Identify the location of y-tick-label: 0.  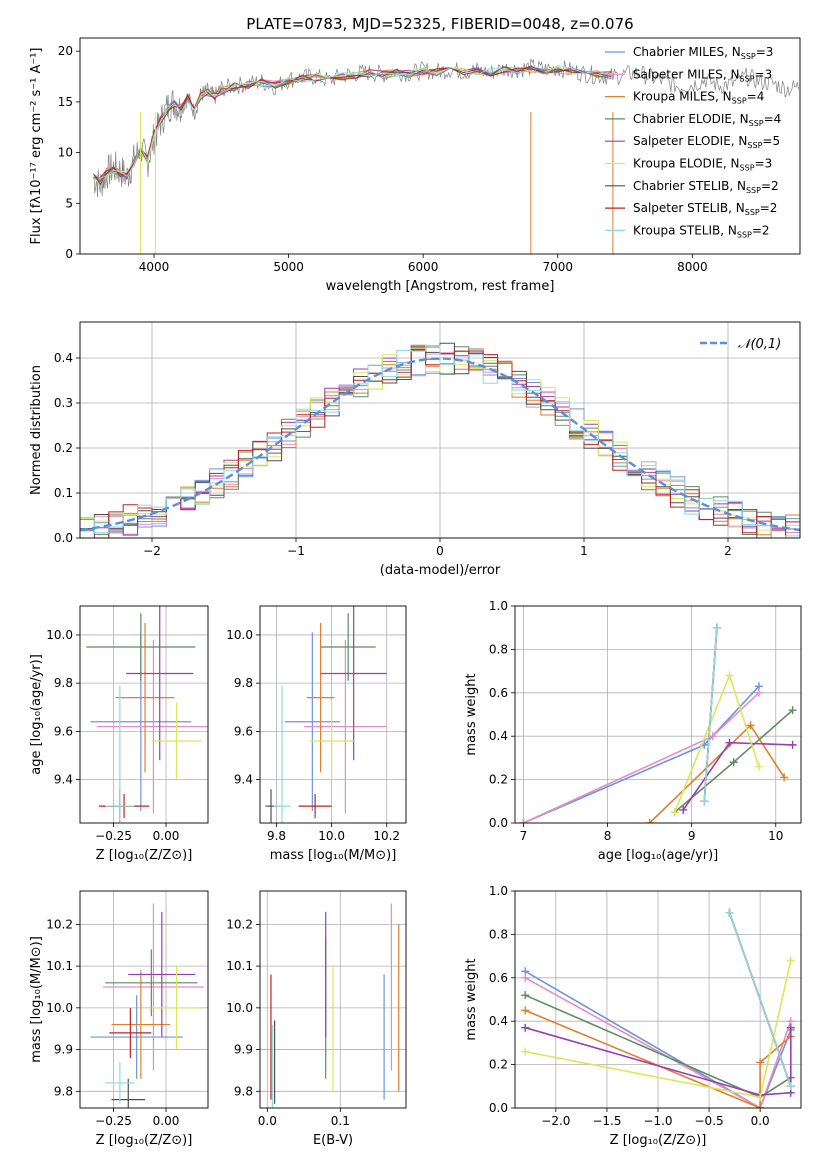
(69, 254).